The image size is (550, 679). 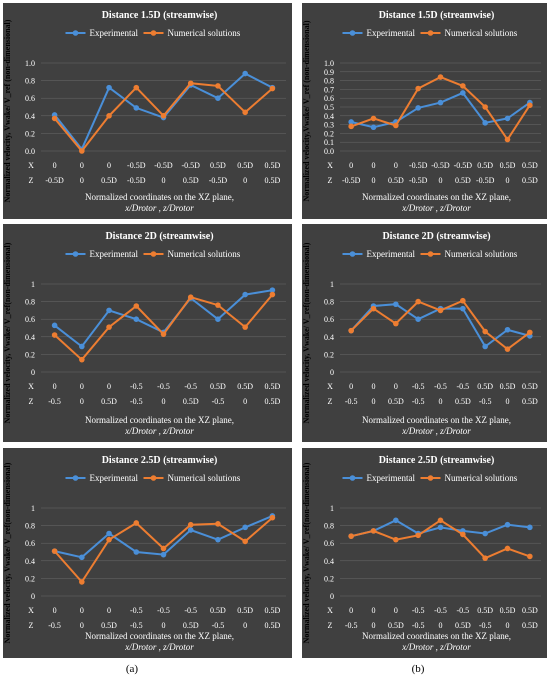 I want to click on y-tick-label: 1, so click(x=33, y=284).